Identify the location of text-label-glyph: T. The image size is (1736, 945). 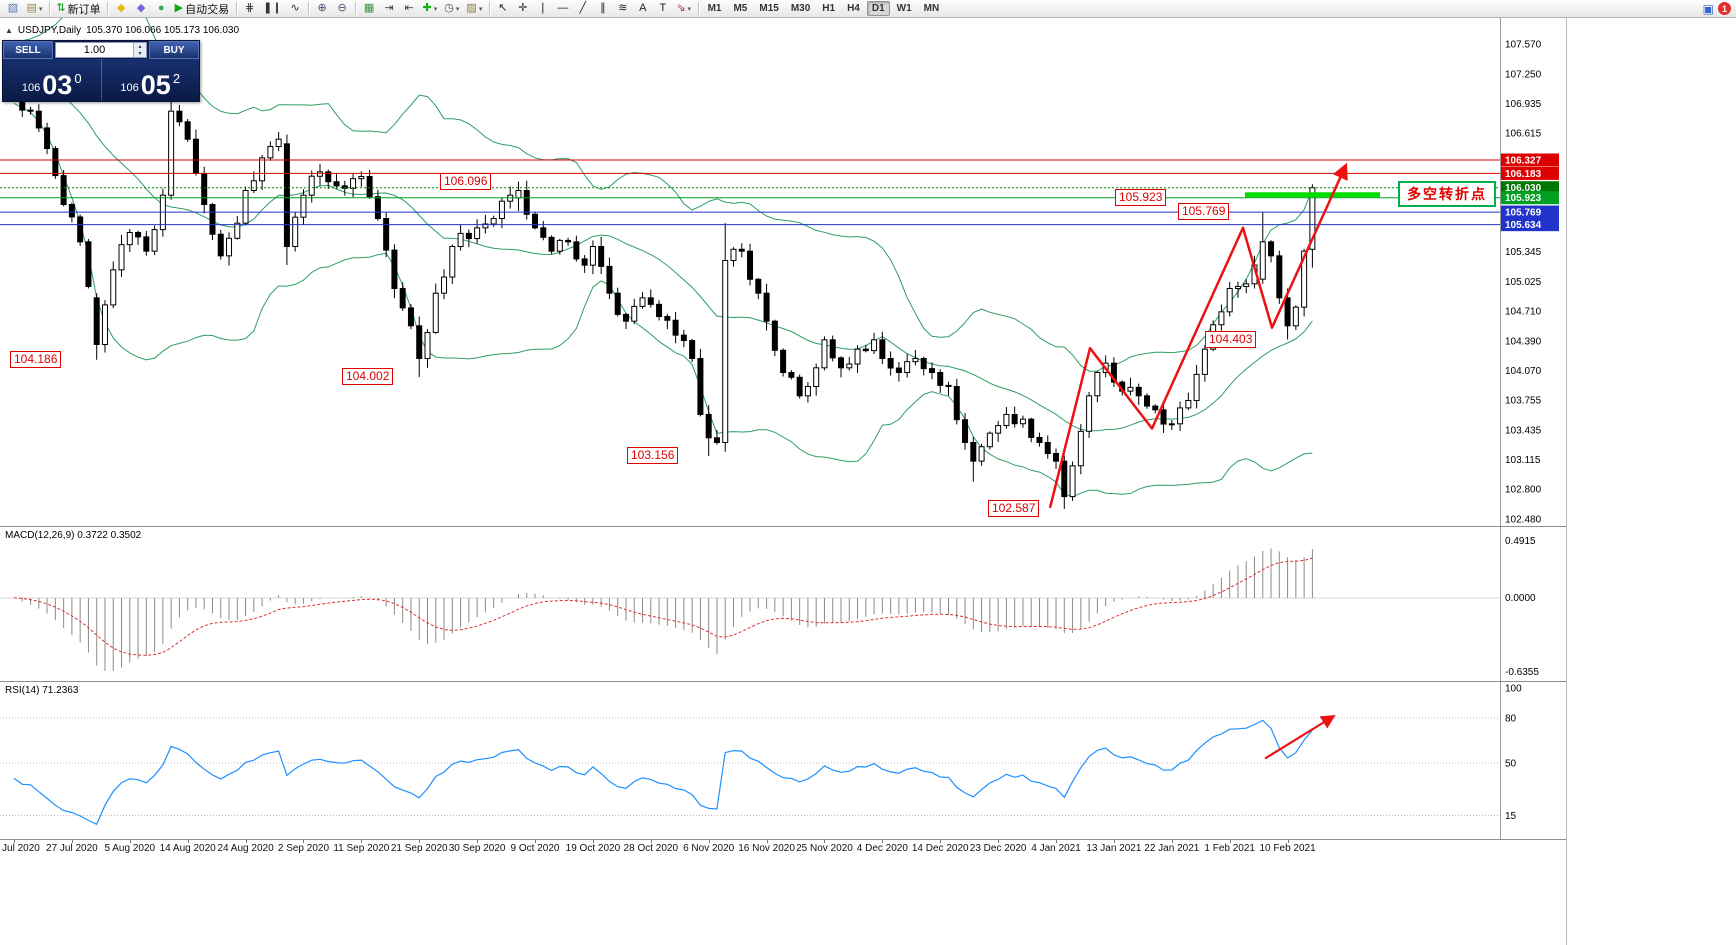
(663, 8).